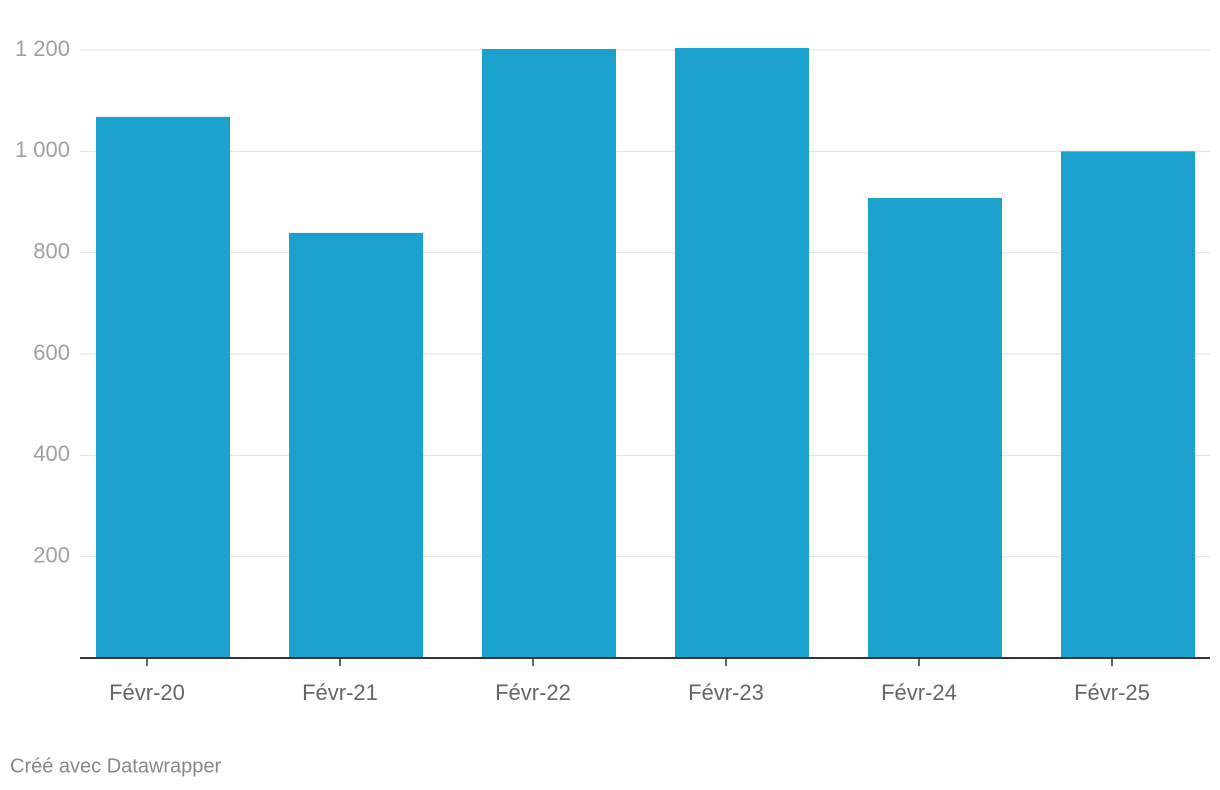 The image size is (1220, 790). Describe the element at coordinates (116, 766) in the screenshot. I see `footer: Créé avec Datawrapper` at that location.